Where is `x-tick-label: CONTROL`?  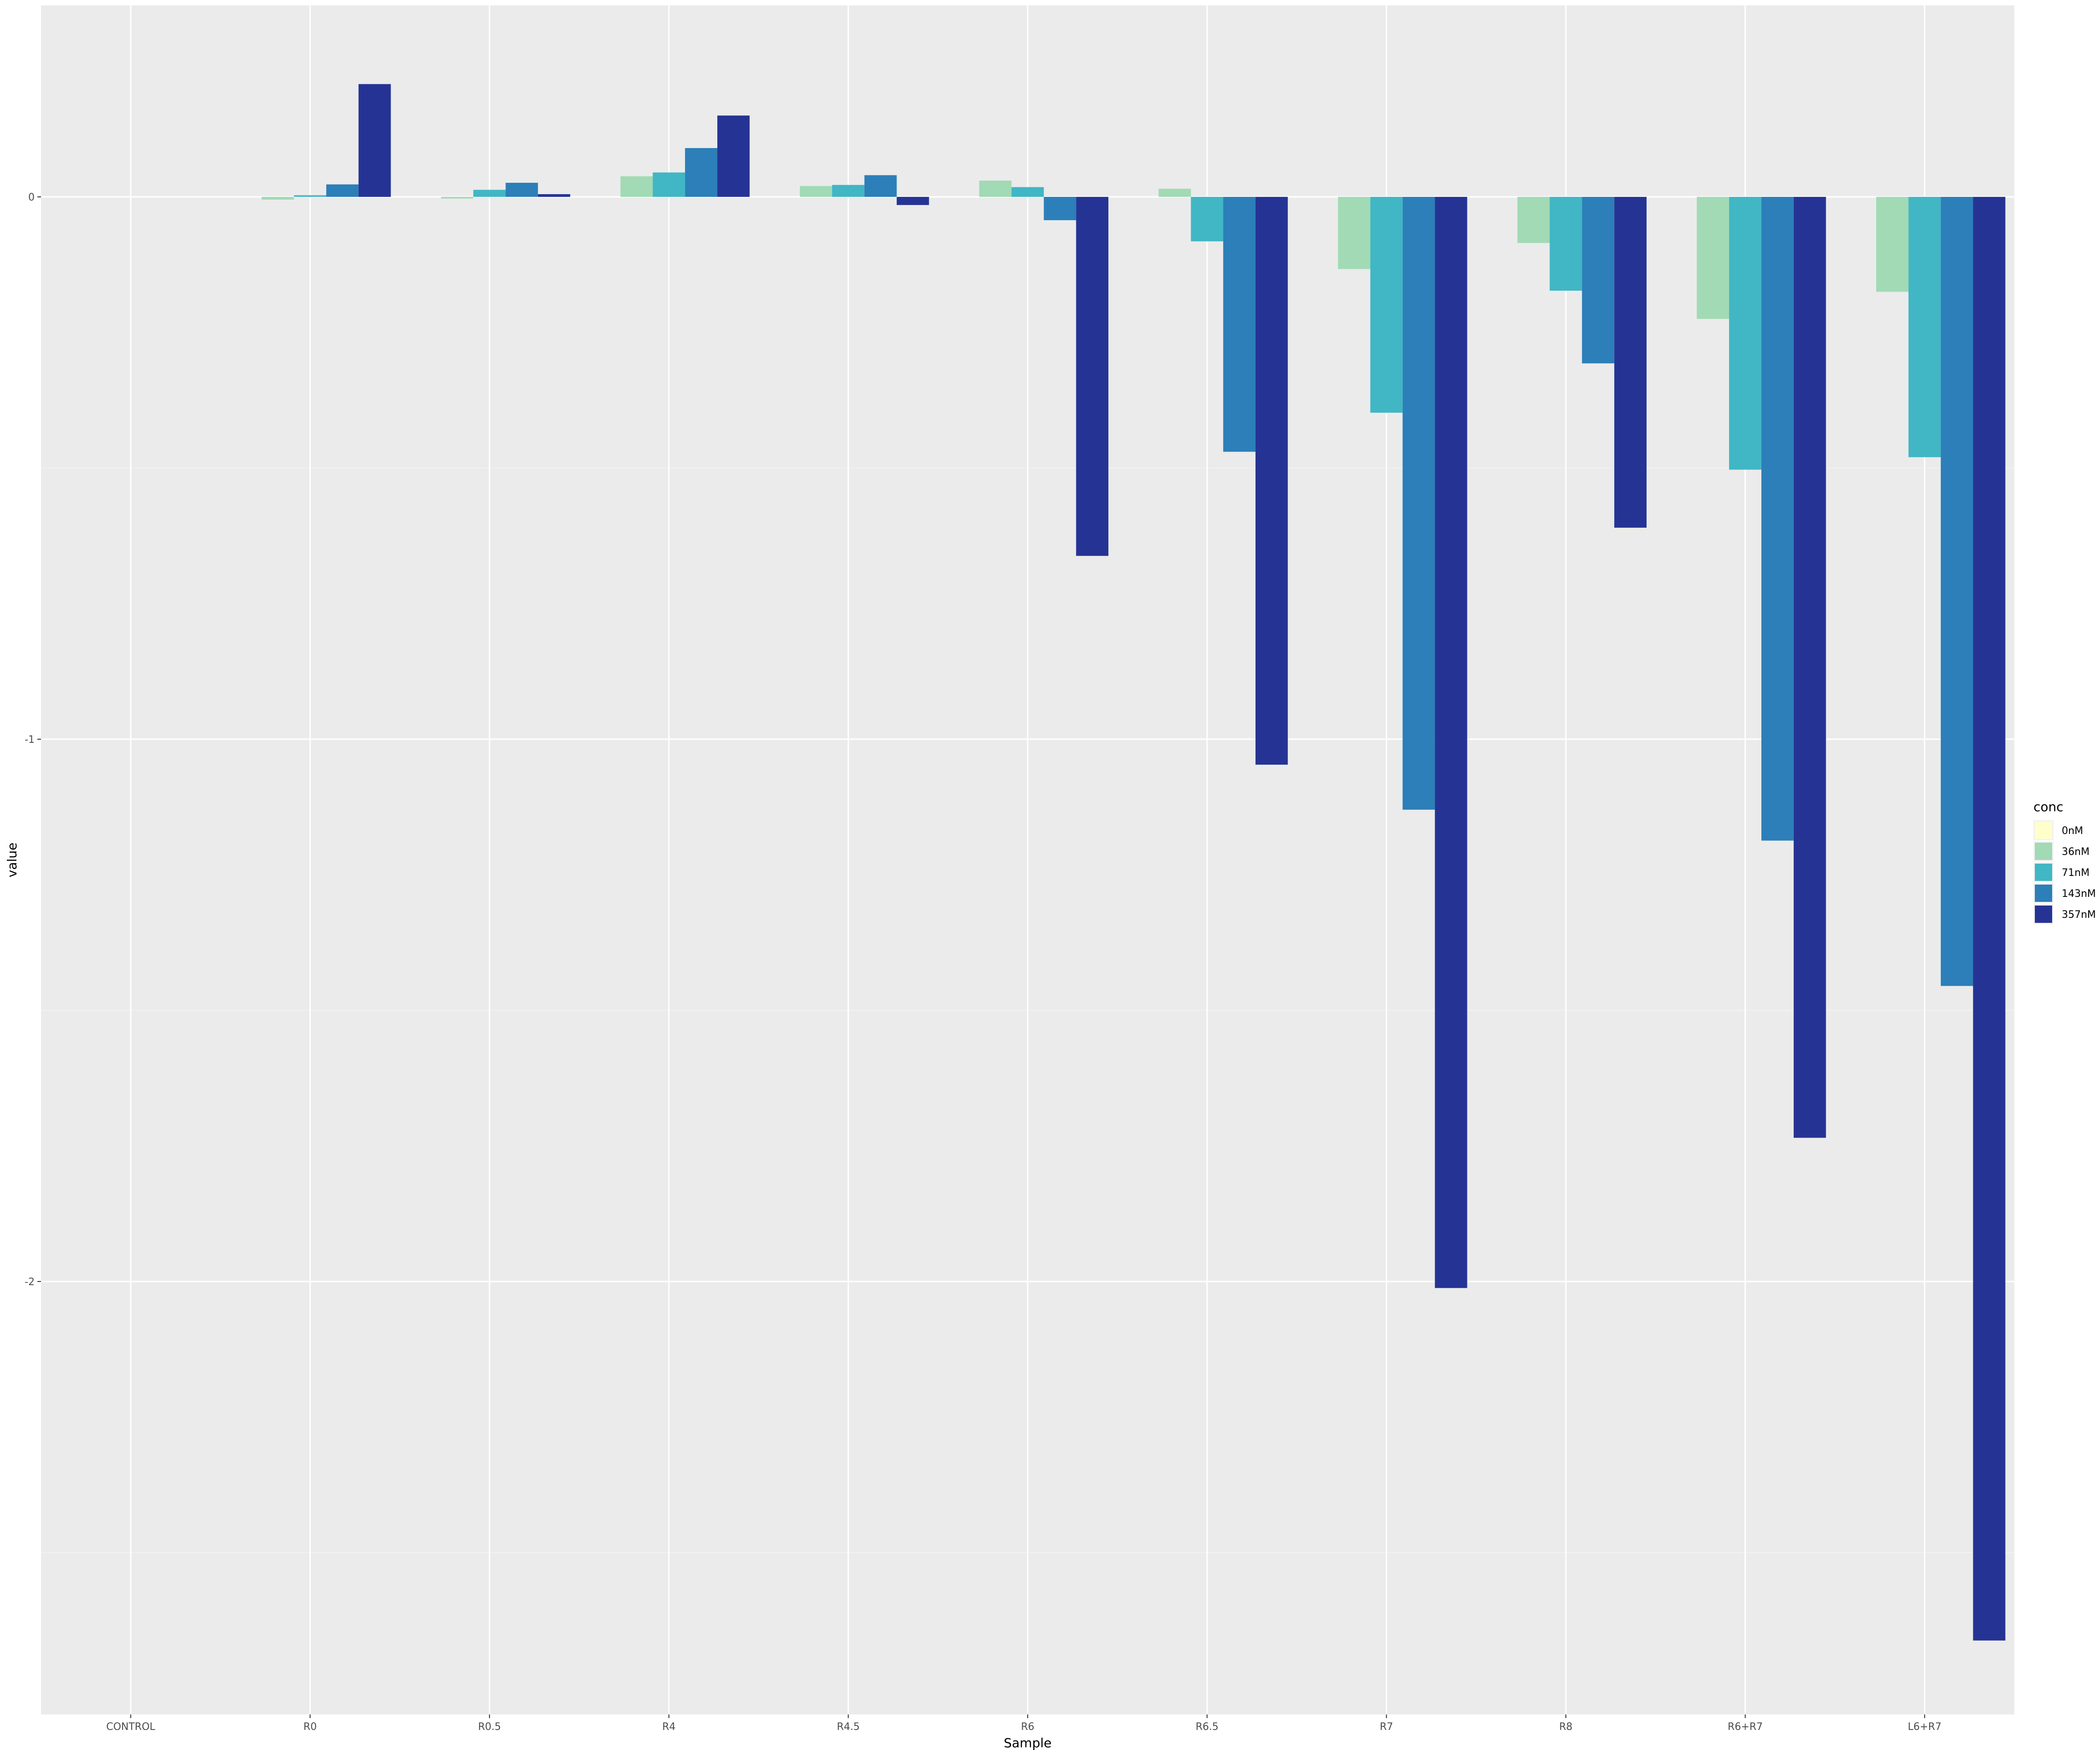
x-tick-label: CONTROL is located at coordinates (130, 1727).